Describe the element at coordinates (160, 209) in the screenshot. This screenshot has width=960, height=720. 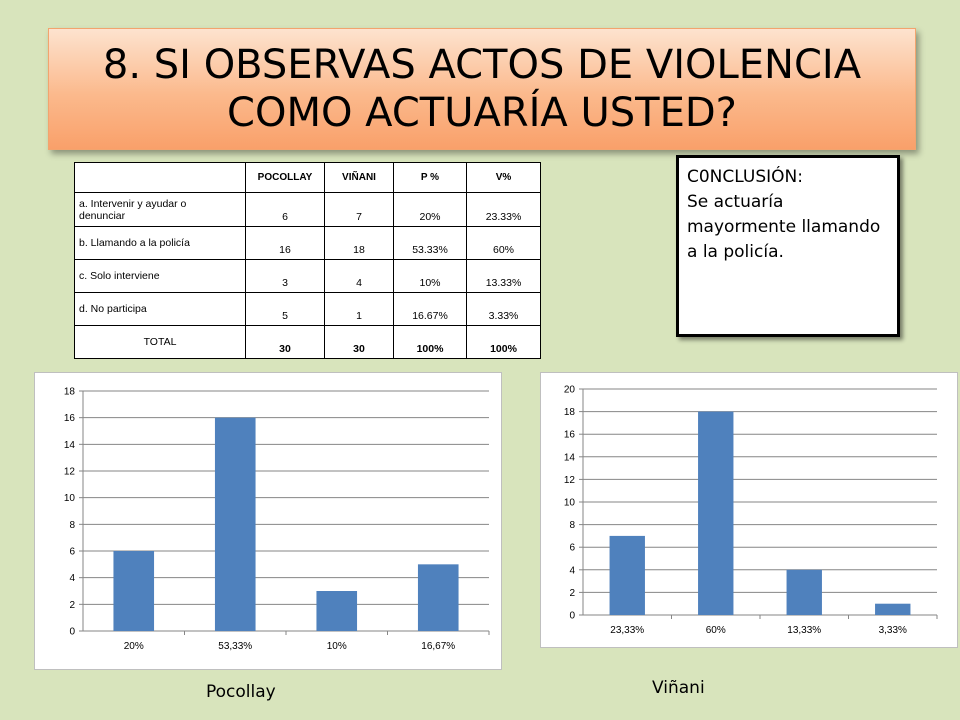
I see `row-label: a. Intervenir y ayudar o denunciar` at that location.